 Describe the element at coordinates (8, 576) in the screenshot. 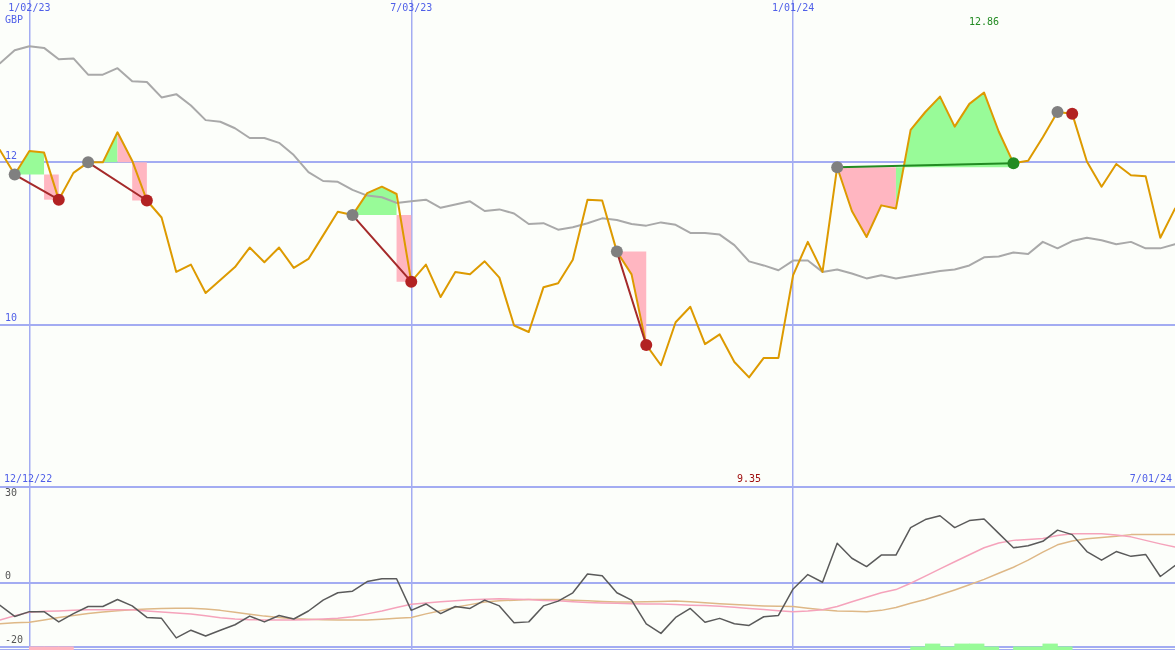

I see `y-tick-label: 0` at that location.